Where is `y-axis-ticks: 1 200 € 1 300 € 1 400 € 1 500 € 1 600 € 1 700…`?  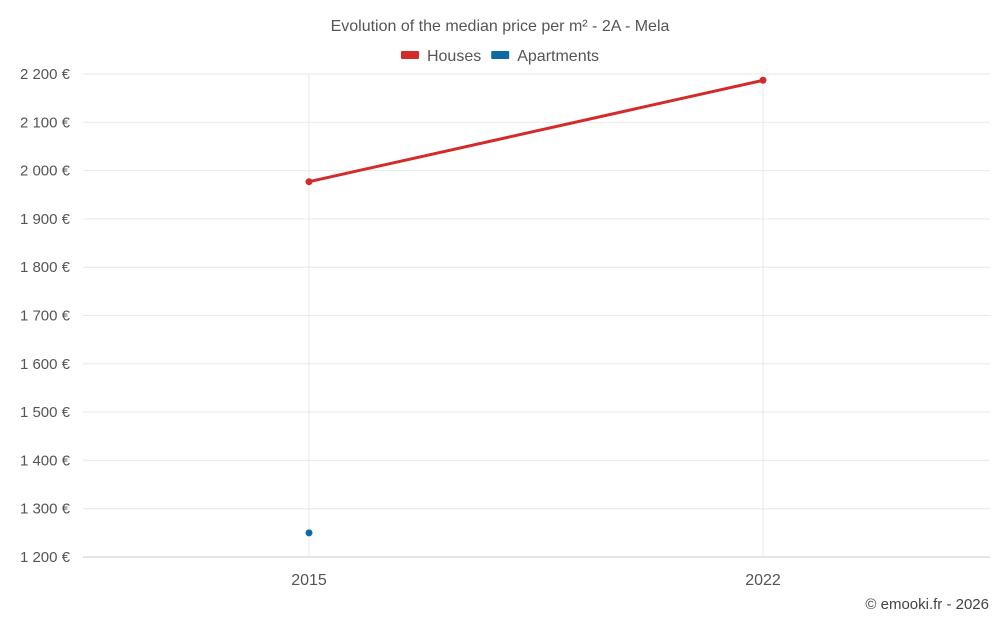 y-axis-ticks: 1 200 € 1 300 € 1 400 € 1 500 € 1 600 € 1 700… is located at coordinates (45, 316).